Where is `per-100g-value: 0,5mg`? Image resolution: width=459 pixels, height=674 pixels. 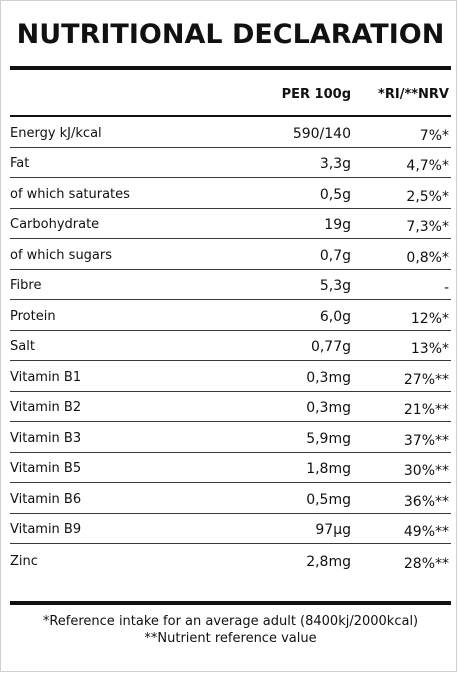
per-100g-value: 0,5mg is located at coordinates (328, 499).